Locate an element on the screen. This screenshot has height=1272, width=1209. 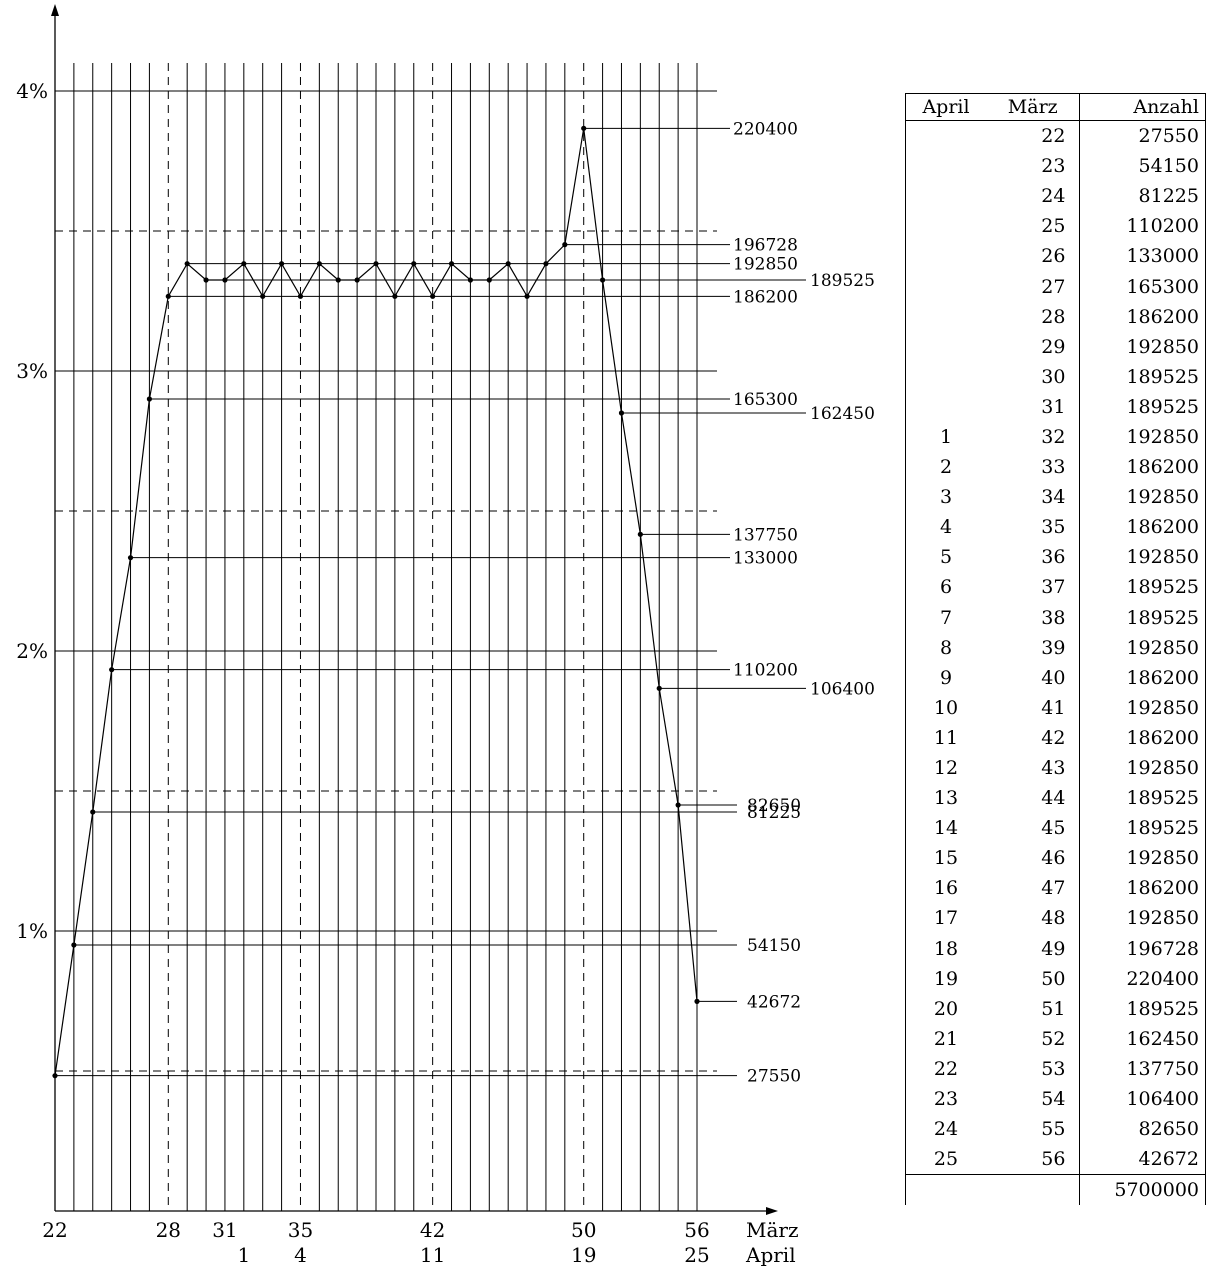
total-maerz-cell is located at coordinates (1033, 1190).